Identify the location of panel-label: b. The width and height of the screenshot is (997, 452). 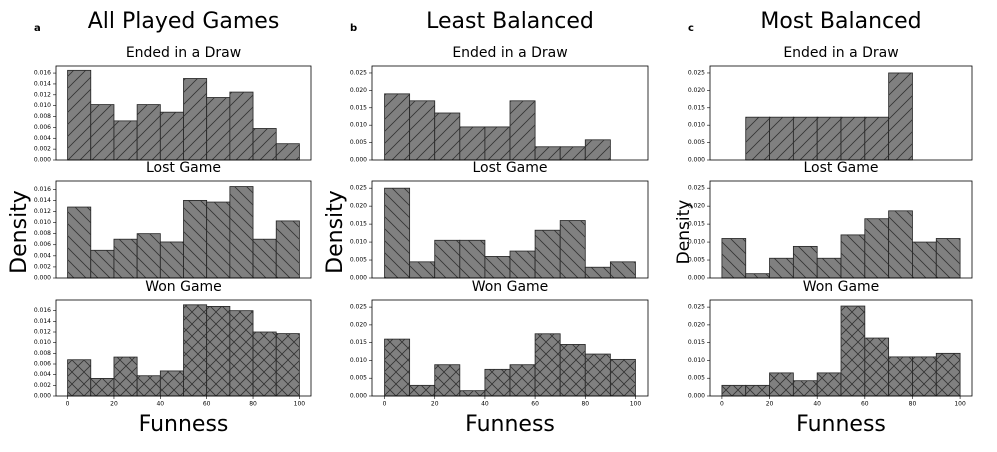
(353, 28).